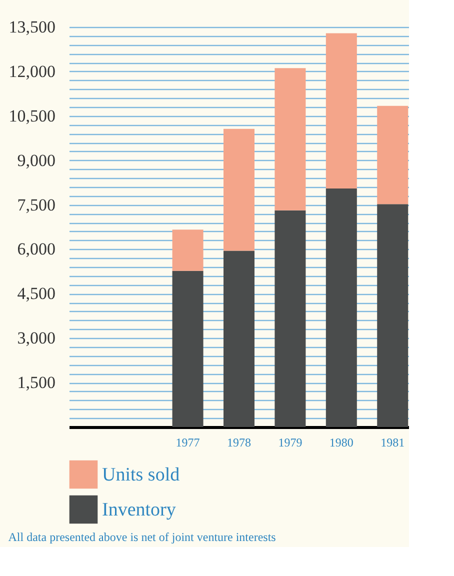 The width and height of the screenshot is (454, 576). Describe the element at coordinates (32, 71) in the screenshot. I see `y-tick-label: 12,000` at that location.